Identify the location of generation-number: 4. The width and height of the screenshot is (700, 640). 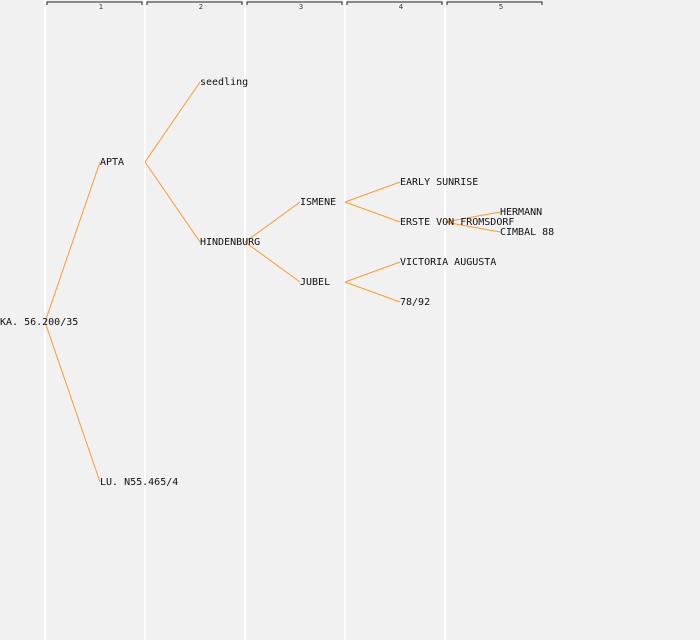
(401, 7).